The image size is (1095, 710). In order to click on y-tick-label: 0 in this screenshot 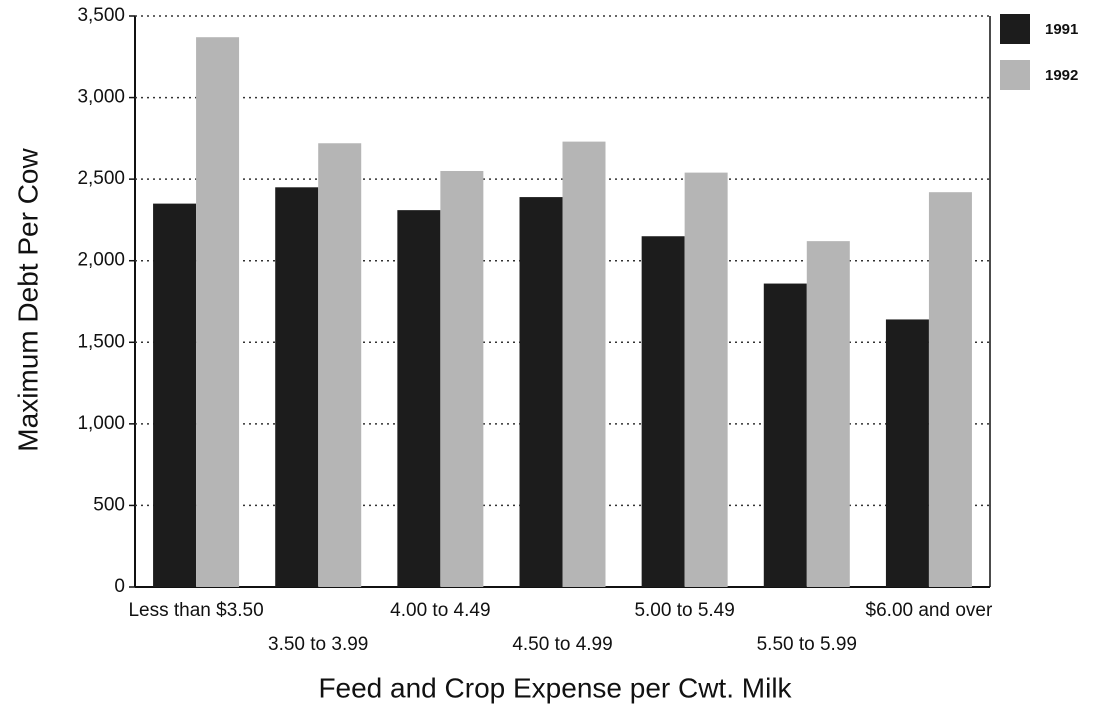, I will do `click(119, 586)`.